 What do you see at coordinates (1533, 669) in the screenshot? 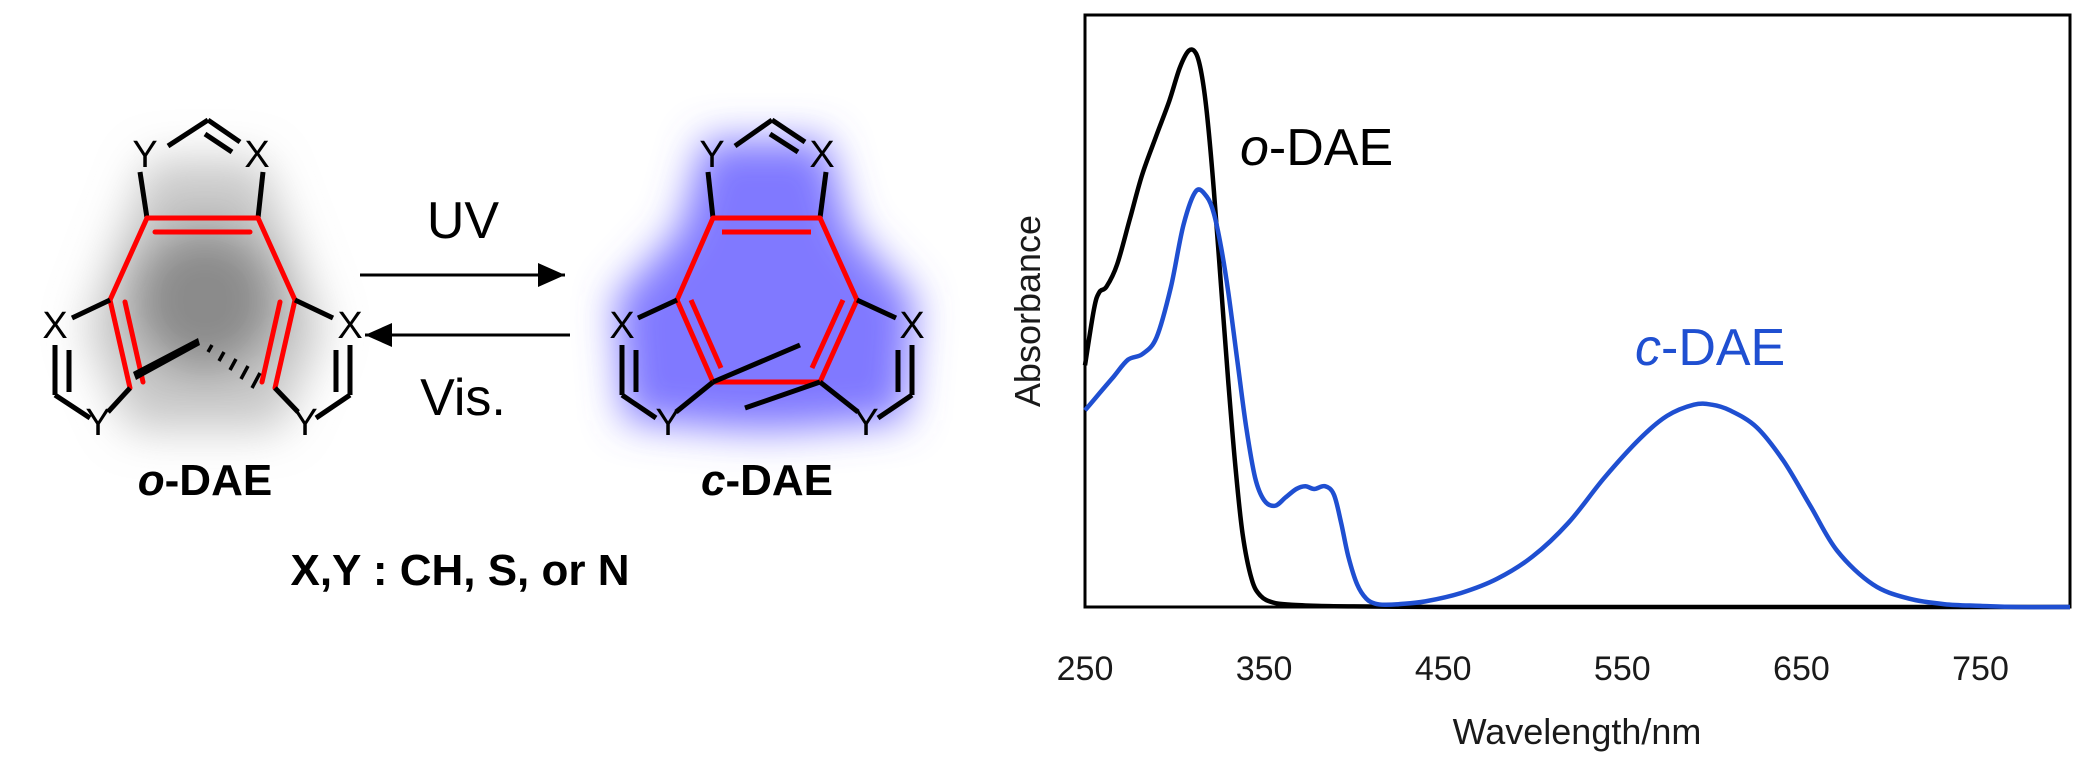
I see `x-tick-labels: 250 350 450 550 650 750` at bounding box center [1533, 669].